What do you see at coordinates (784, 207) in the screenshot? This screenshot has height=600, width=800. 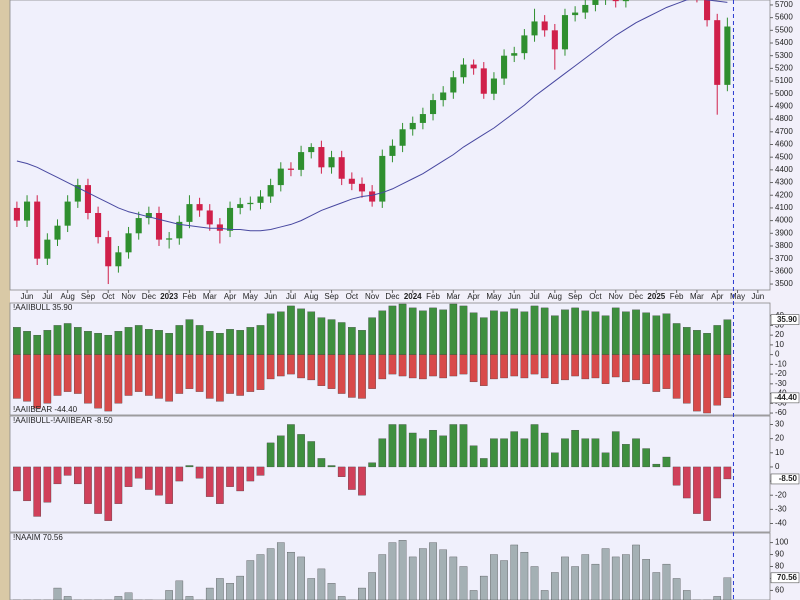 I see `y-tick-label: 4100` at bounding box center [784, 207].